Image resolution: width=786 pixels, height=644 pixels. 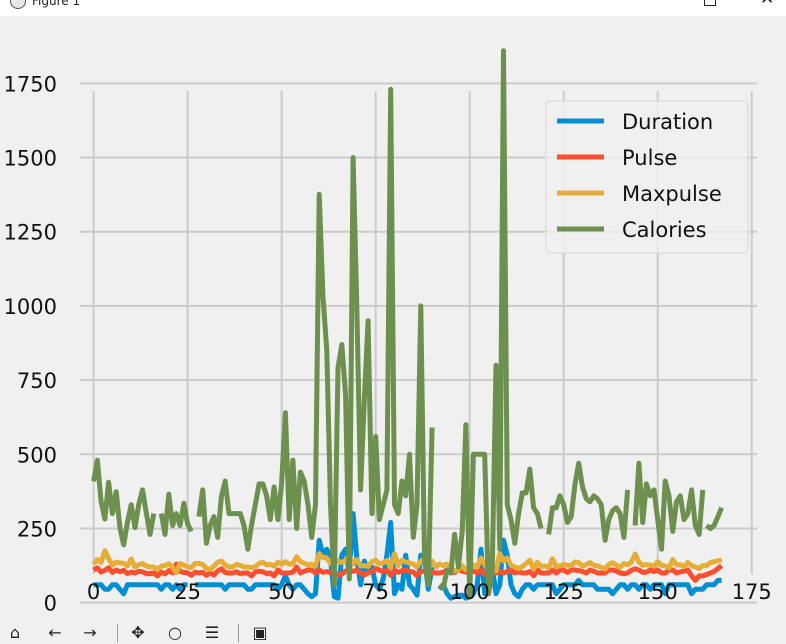 I want to click on legend-label: Duration, so click(x=667, y=122).